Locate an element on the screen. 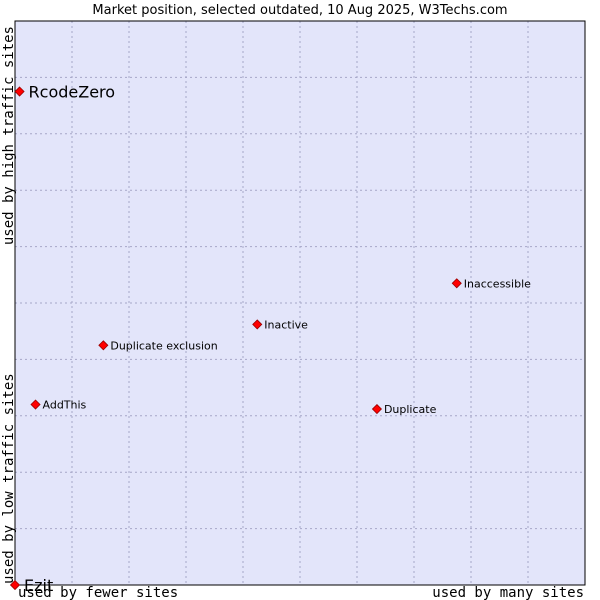  point-label: Ezit is located at coordinates (38, 585).